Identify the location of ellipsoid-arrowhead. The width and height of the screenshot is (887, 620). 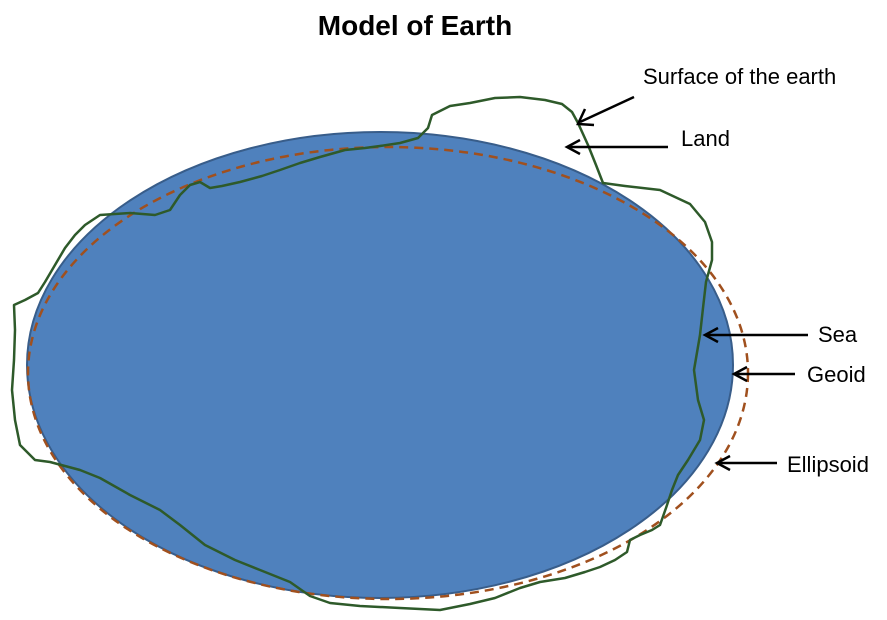
(722, 463).